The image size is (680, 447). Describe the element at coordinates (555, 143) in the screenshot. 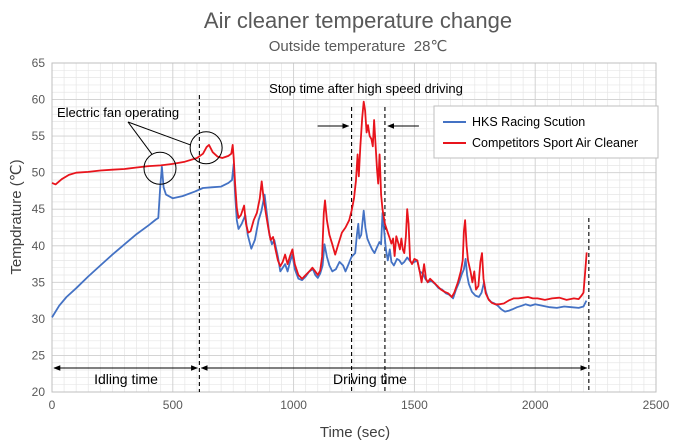

I see `legend-label-competitor: Competitors Sport Air Cleaner` at that location.